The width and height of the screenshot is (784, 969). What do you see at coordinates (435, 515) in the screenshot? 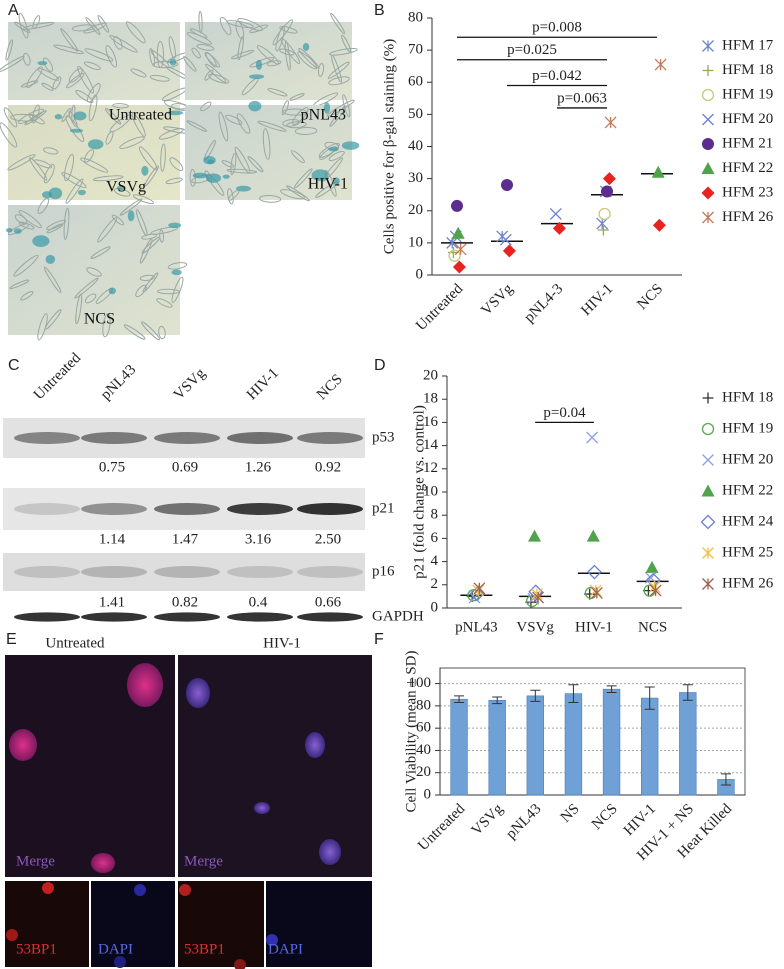
I see `y-tick-label: 8` at bounding box center [435, 515].